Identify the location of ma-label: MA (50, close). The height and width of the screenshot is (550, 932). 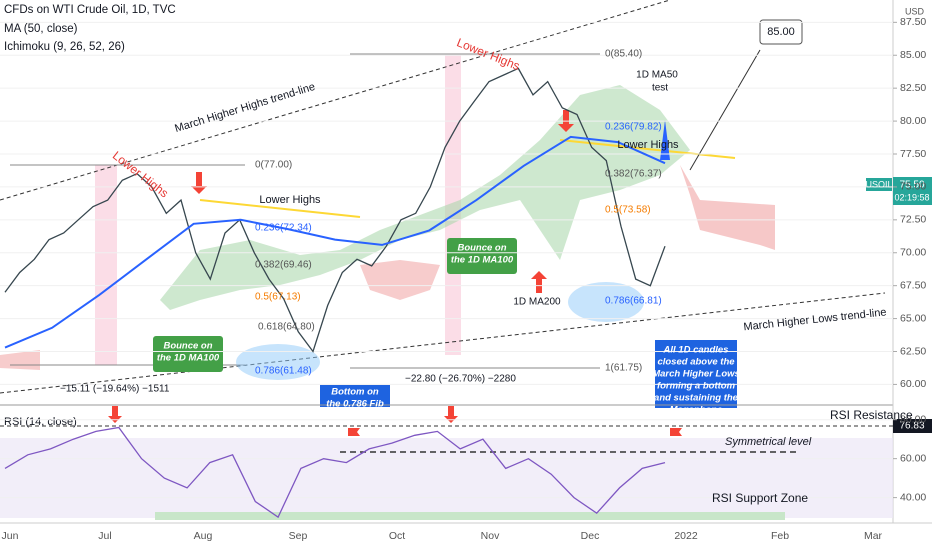
(41, 29).